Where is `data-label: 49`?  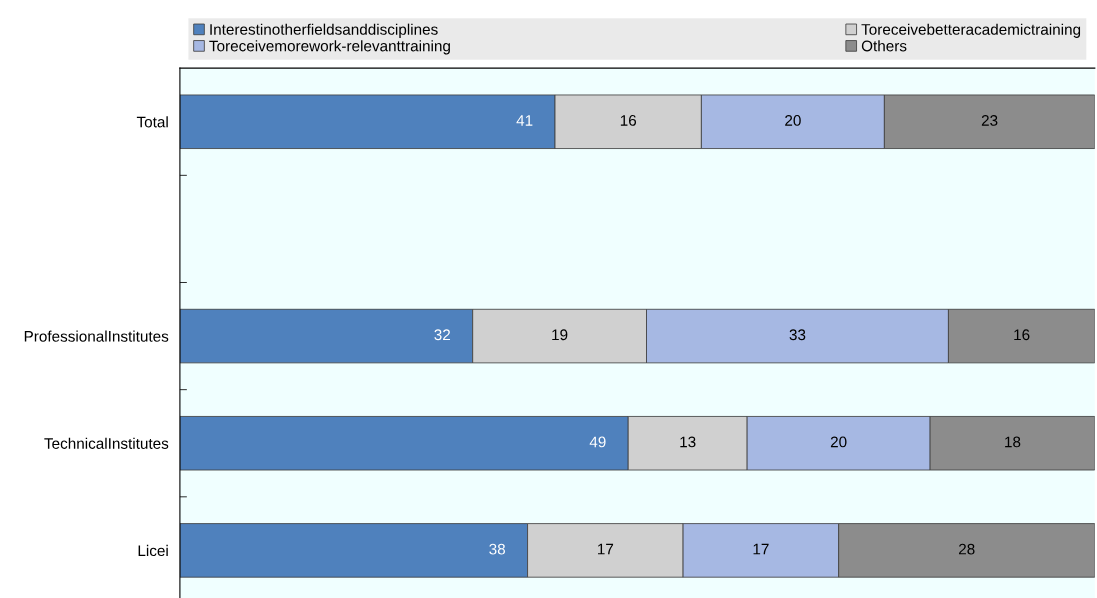 data-label: 49 is located at coordinates (597, 442).